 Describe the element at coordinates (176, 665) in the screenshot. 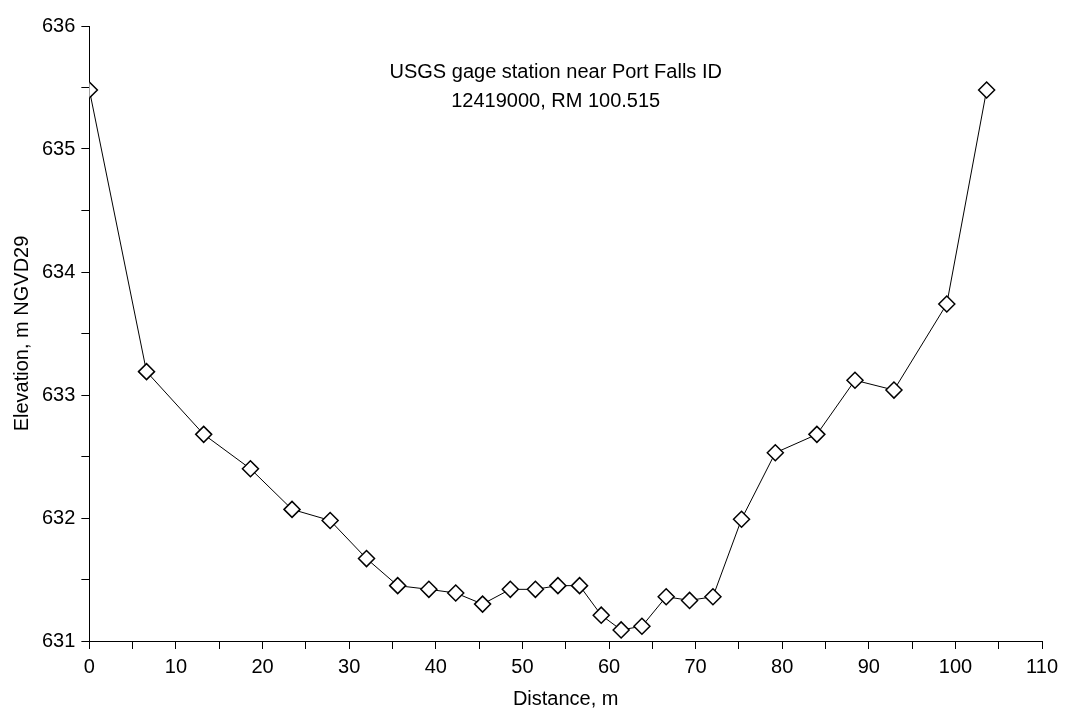

I see `x-tick-label: 10` at that location.